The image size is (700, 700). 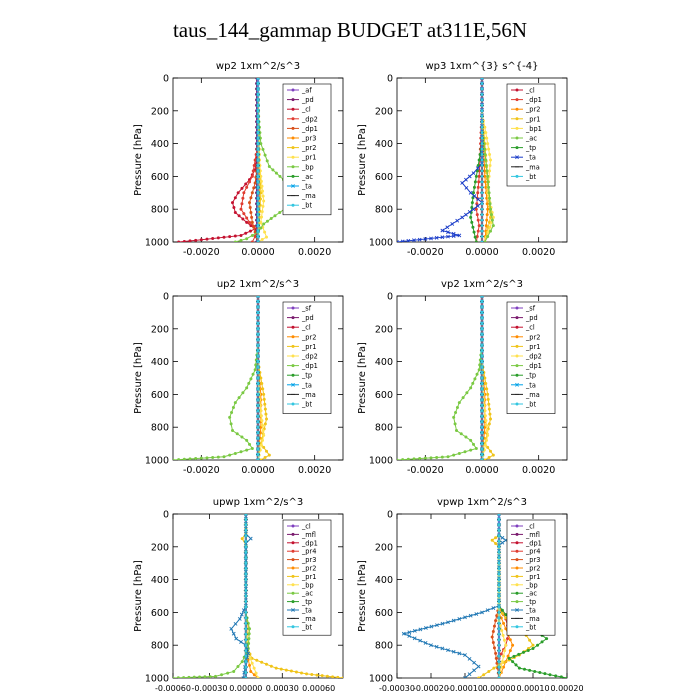 I want to click on series-pr2-point, so click(x=249, y=665).